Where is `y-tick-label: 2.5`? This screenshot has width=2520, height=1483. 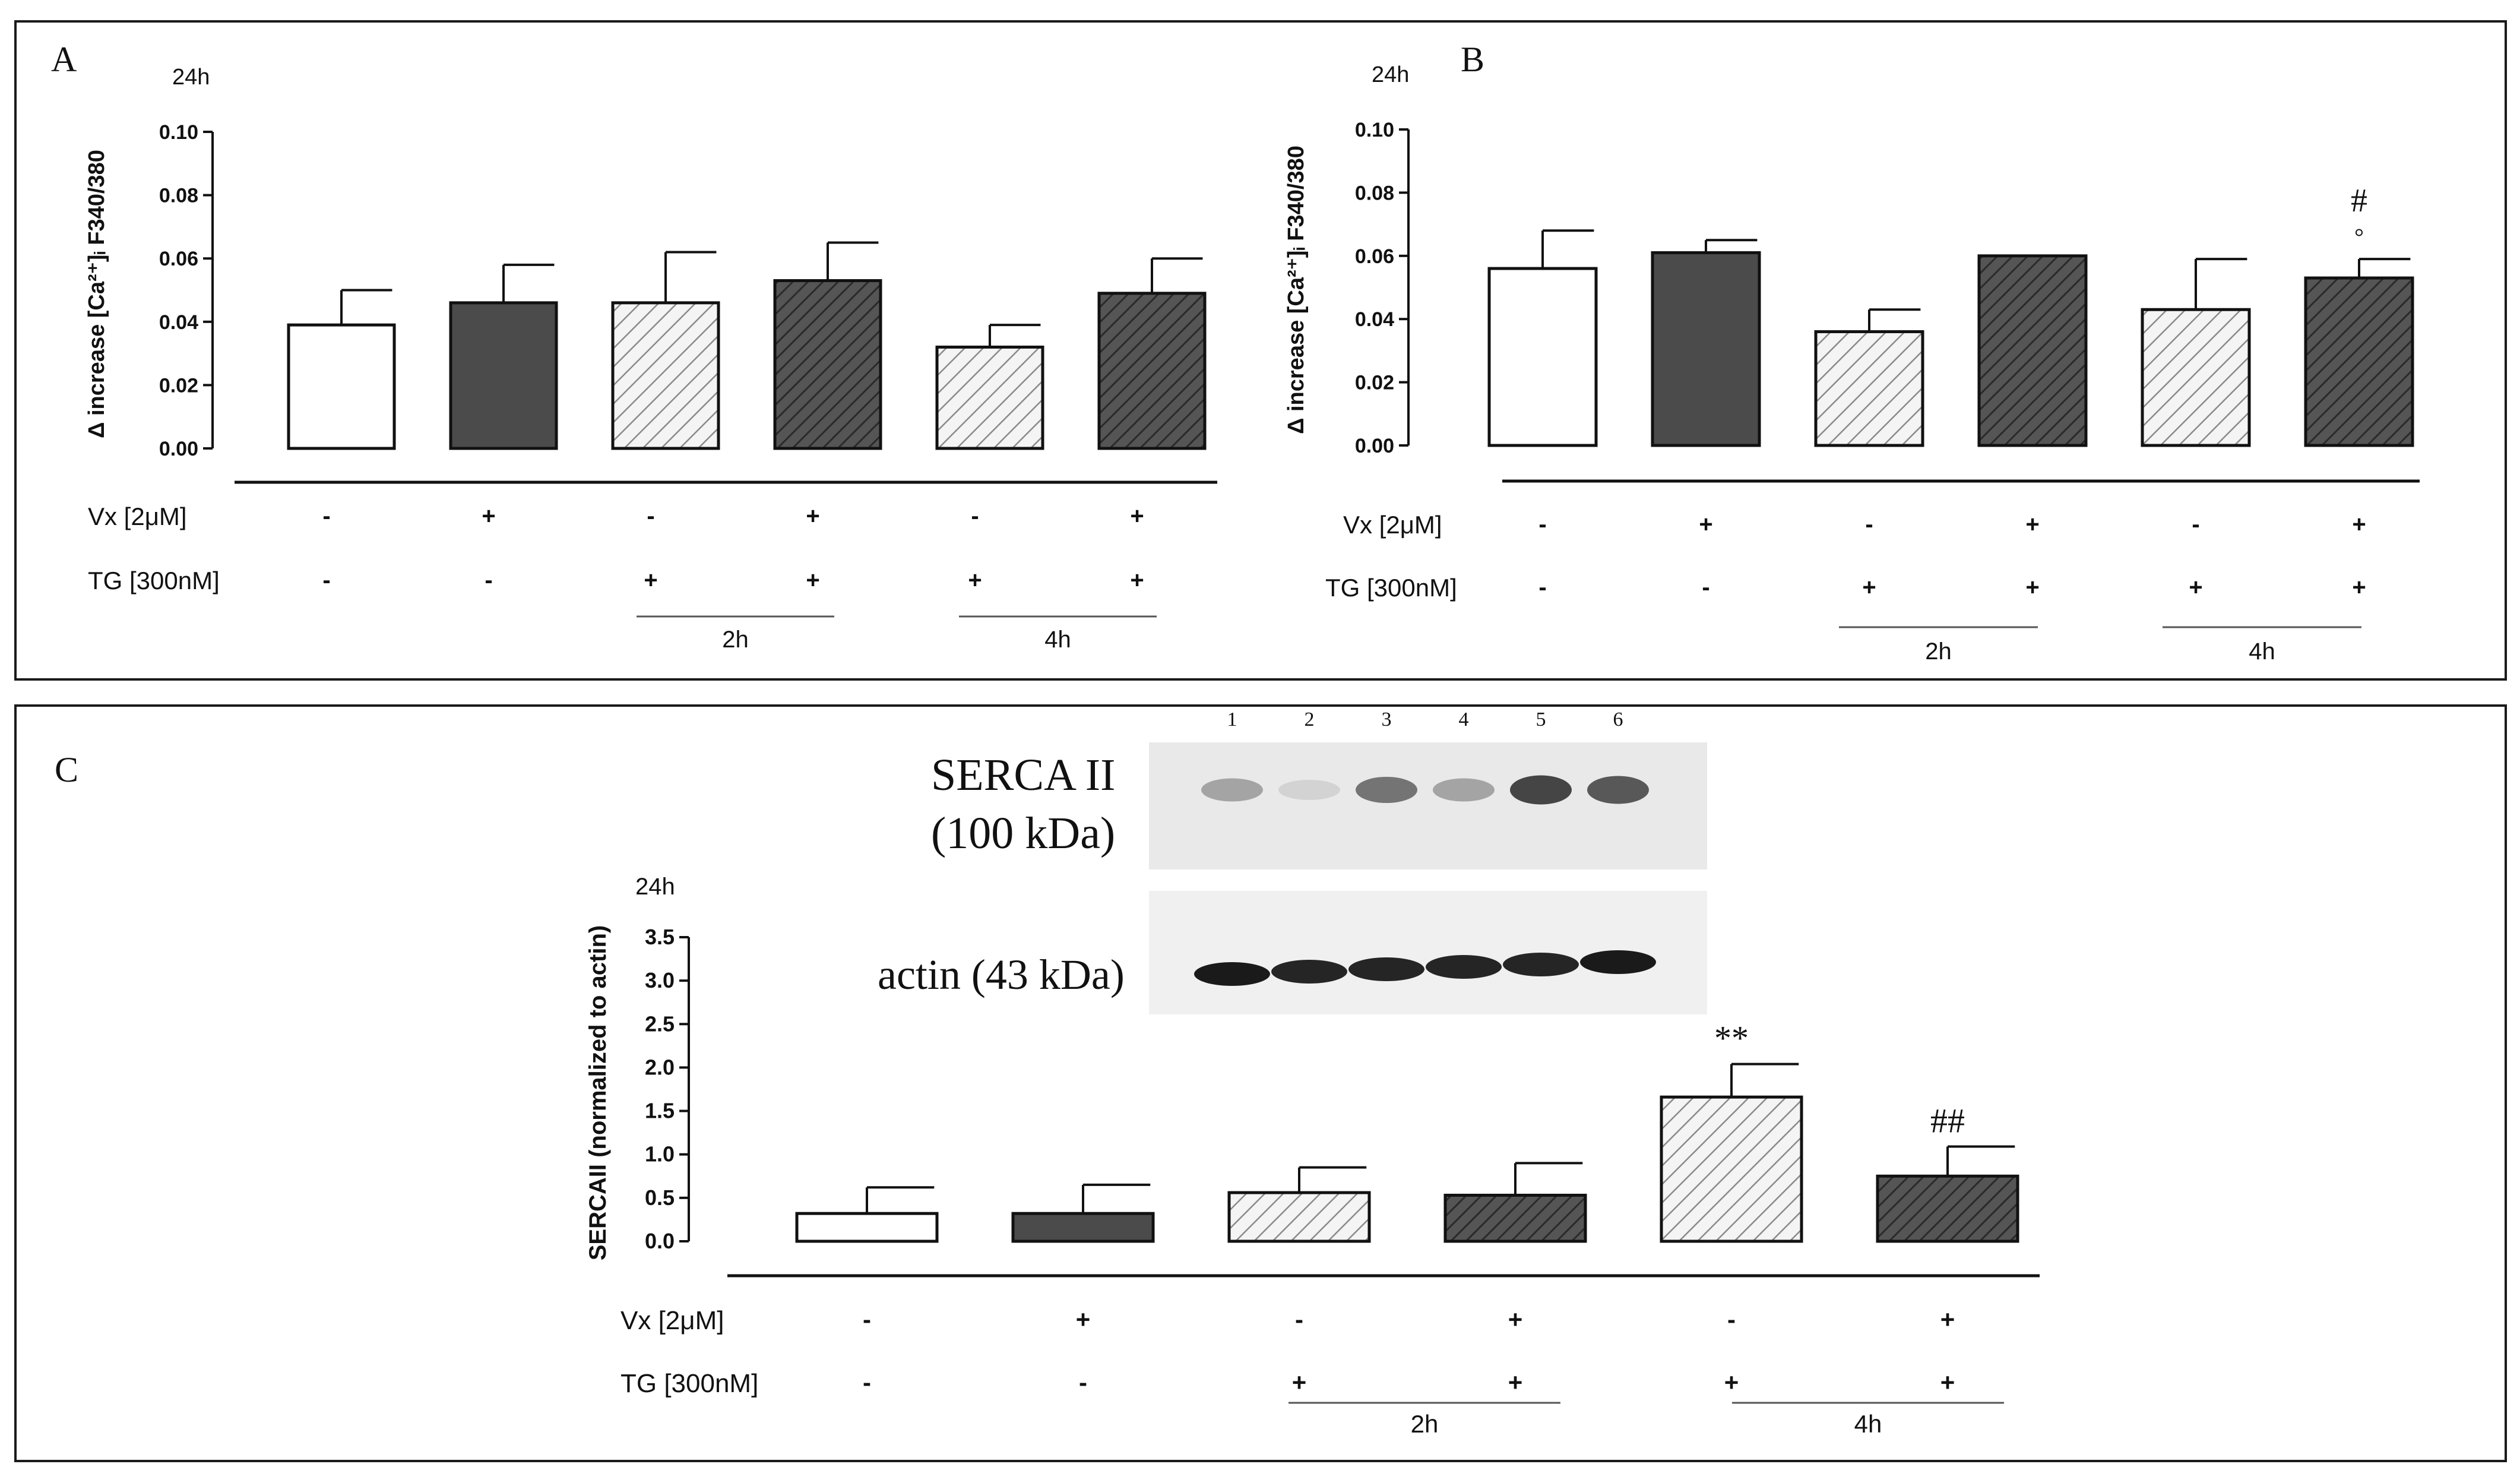 y-tick-label: 2.5 is located at coordinates (660, 1023).